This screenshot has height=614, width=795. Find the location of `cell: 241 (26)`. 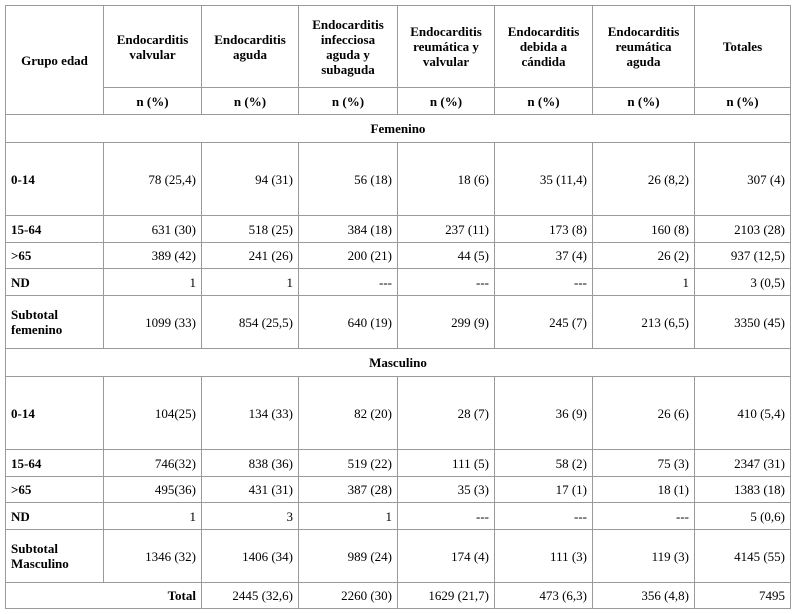

cell: 241 (26) is located at coordinates (250, 255).